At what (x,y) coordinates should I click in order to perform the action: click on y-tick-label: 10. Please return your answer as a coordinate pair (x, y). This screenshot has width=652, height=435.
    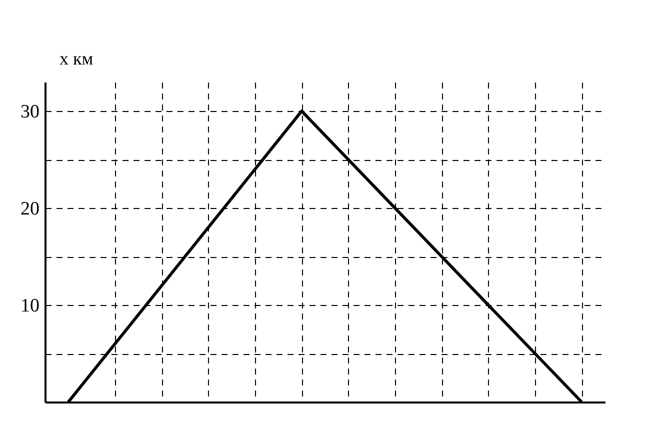
    Looking at the image, I should click on (30, 306).